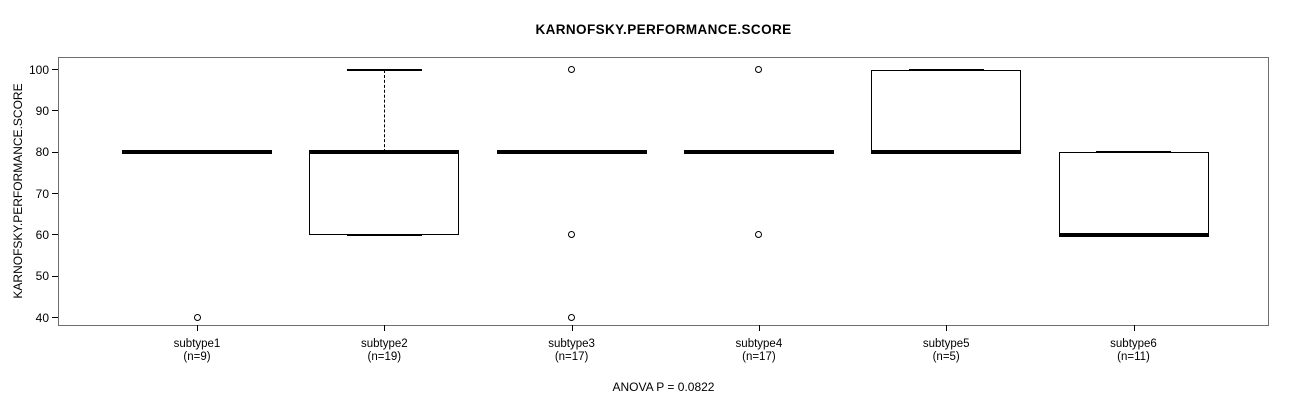 Image resolution: width=1300 pixels, height=400 pixels. I want to click on anova-p-annotation: ANOVA P = 0.0822, so click(663, 387).